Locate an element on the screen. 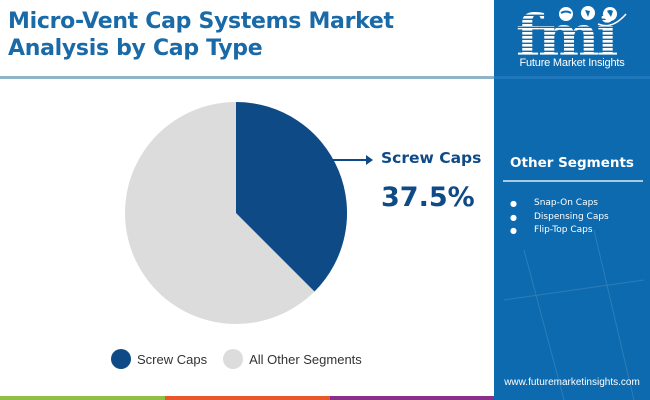 This screenshot has width=650, height=400. legend-item-screw-caps: Screw Caps is located at coordinates (159, 359).